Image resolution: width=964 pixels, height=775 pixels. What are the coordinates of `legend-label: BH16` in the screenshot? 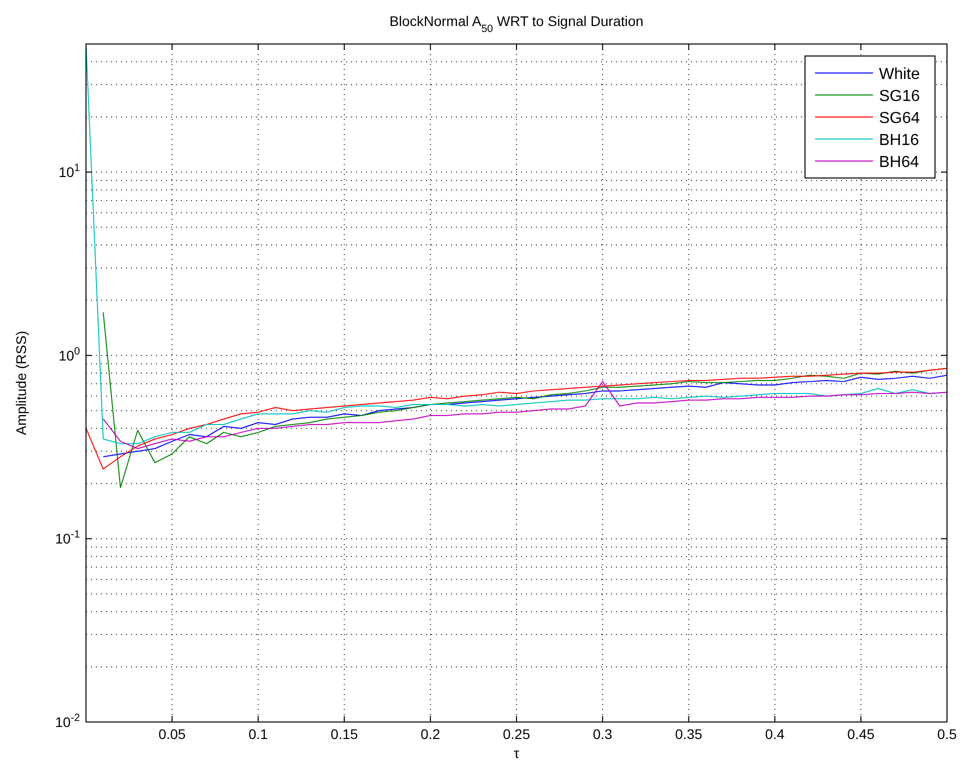 It's located at (899, 140).